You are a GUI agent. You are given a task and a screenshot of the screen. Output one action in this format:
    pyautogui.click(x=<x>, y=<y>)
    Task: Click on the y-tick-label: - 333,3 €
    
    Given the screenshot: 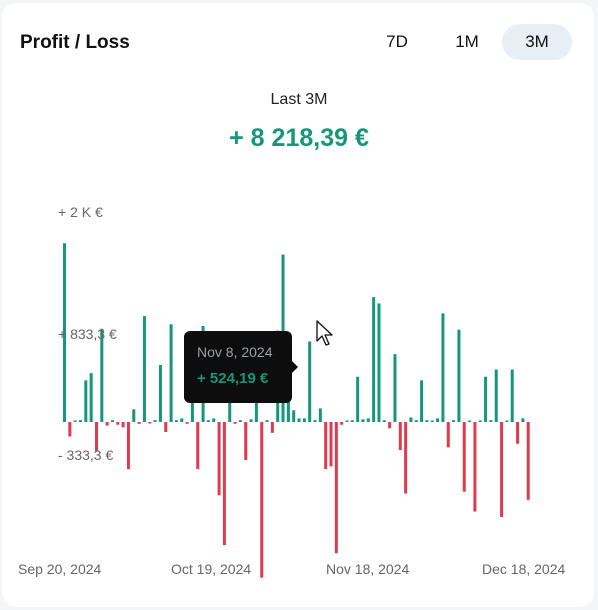 What is the action you would take?
    pyautogui.click(x=86, y=455)
    